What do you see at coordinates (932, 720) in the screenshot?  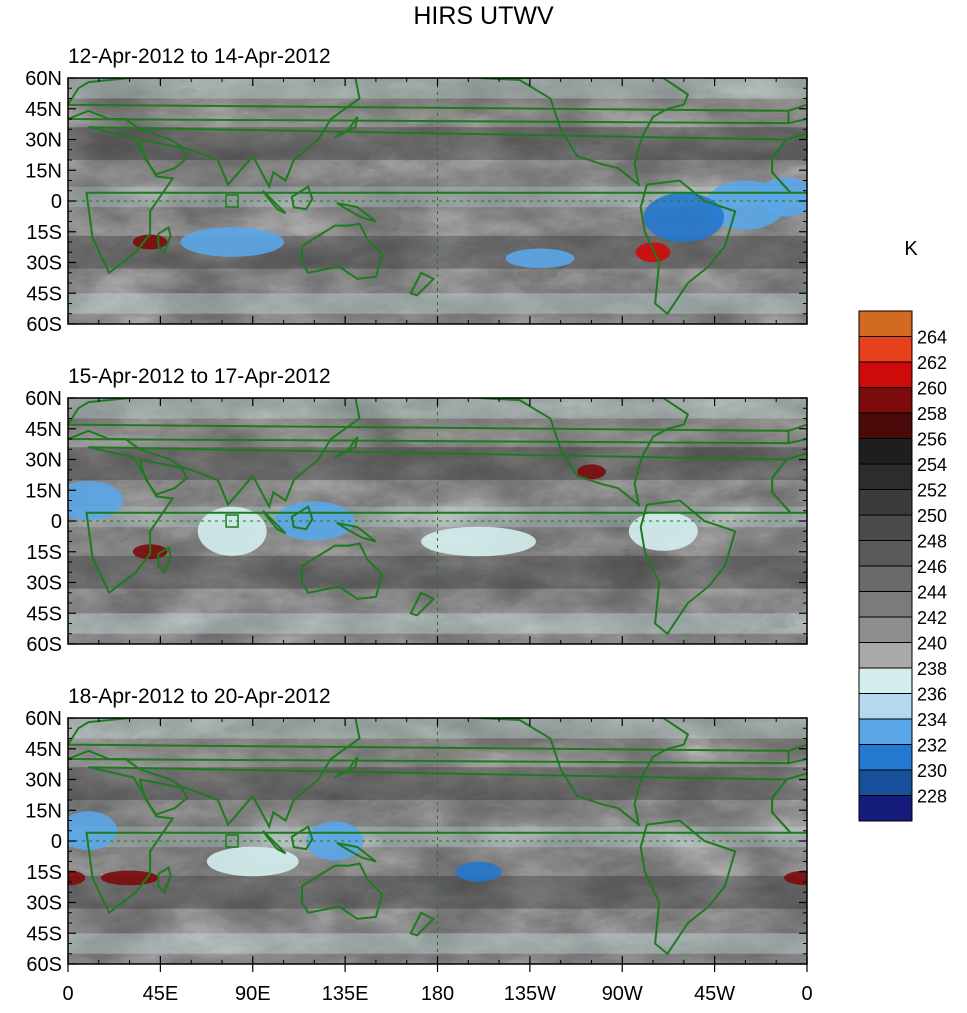 I see `colorbar-level-label: 234` at bounding box center [932, 720].